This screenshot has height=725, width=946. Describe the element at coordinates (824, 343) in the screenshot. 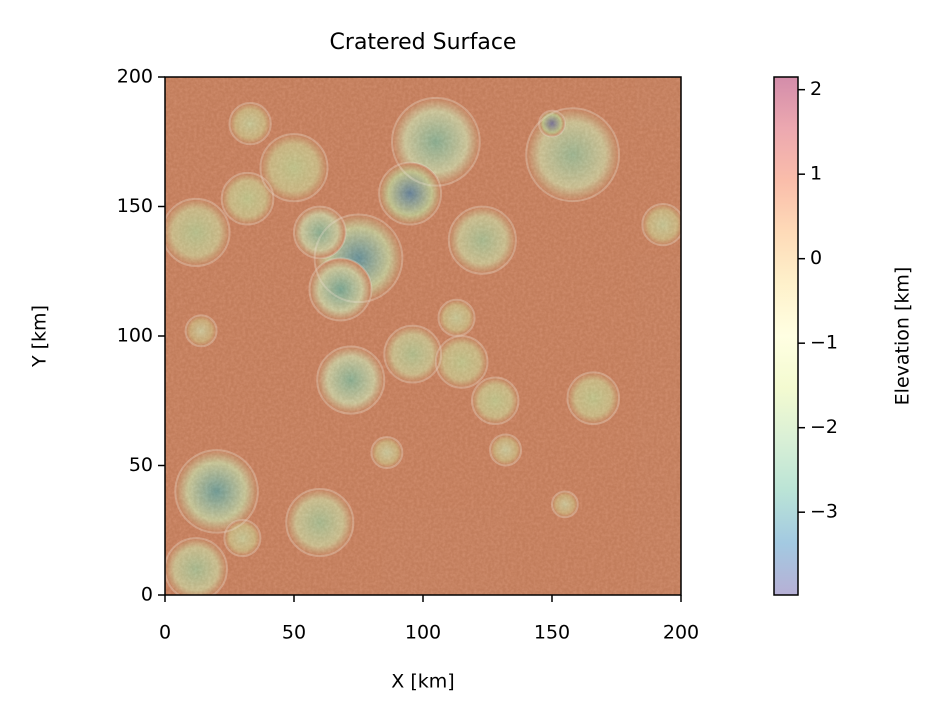

I see `colorbar-tick-label: −1` at that location.